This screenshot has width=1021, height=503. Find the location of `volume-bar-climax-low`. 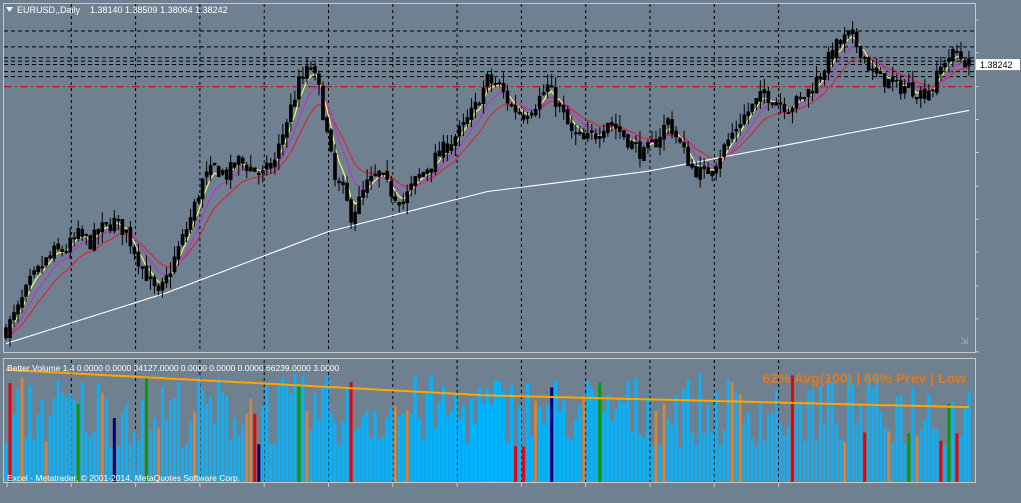

volume-bar-climax-low is located at coordinates (259, 463).